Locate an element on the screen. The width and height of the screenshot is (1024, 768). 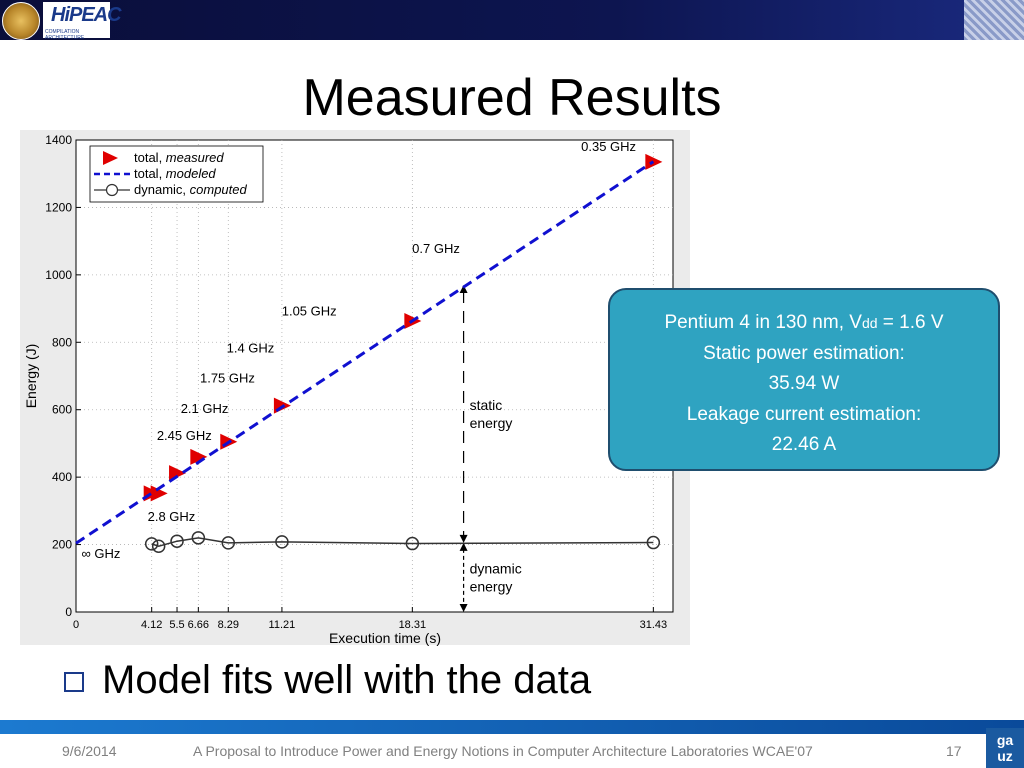
gaz-logo: ga uz is located at coordinates (1005, 748).